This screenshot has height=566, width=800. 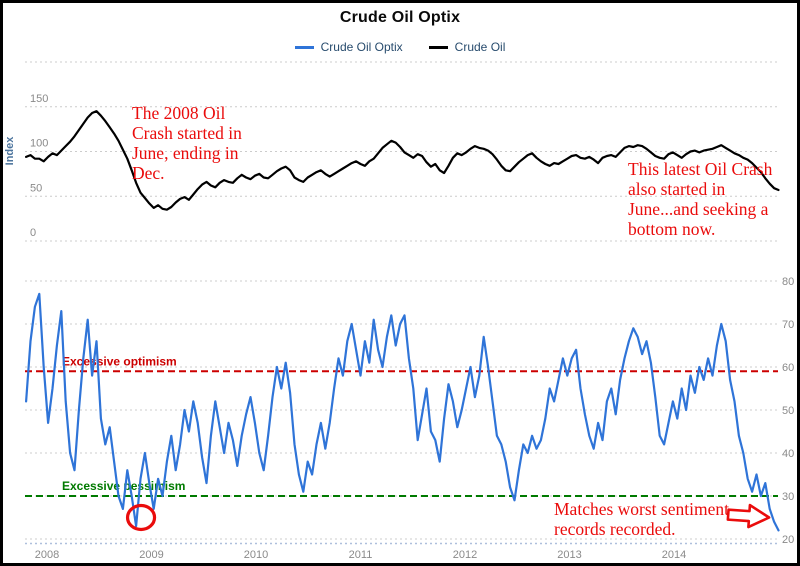 I want to click on x-tick-label: 2008, so click(x=47, y=555).